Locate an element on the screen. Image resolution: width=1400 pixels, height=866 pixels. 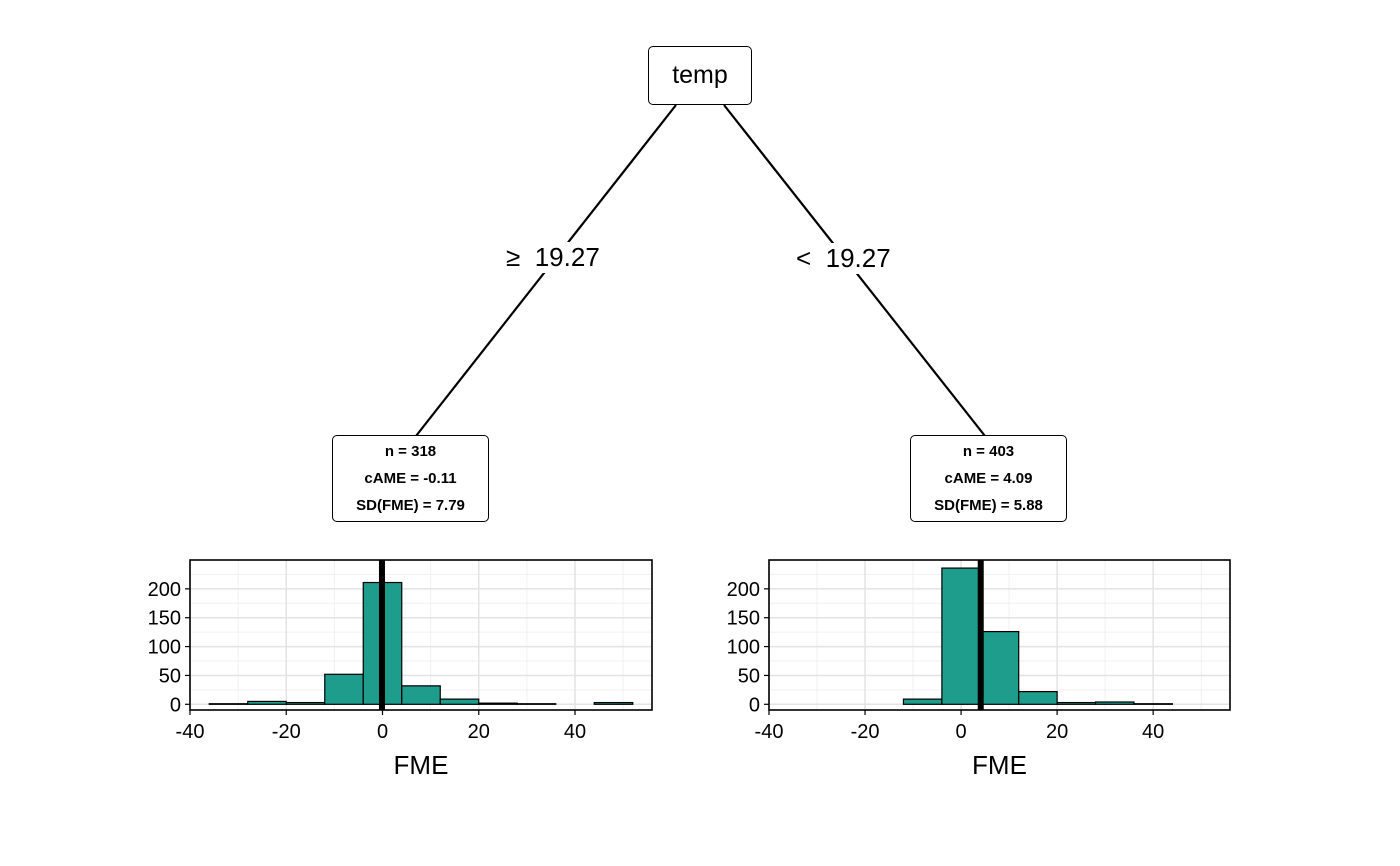
leaf-left-n: n = 318 is located at coordinates (410, 451).